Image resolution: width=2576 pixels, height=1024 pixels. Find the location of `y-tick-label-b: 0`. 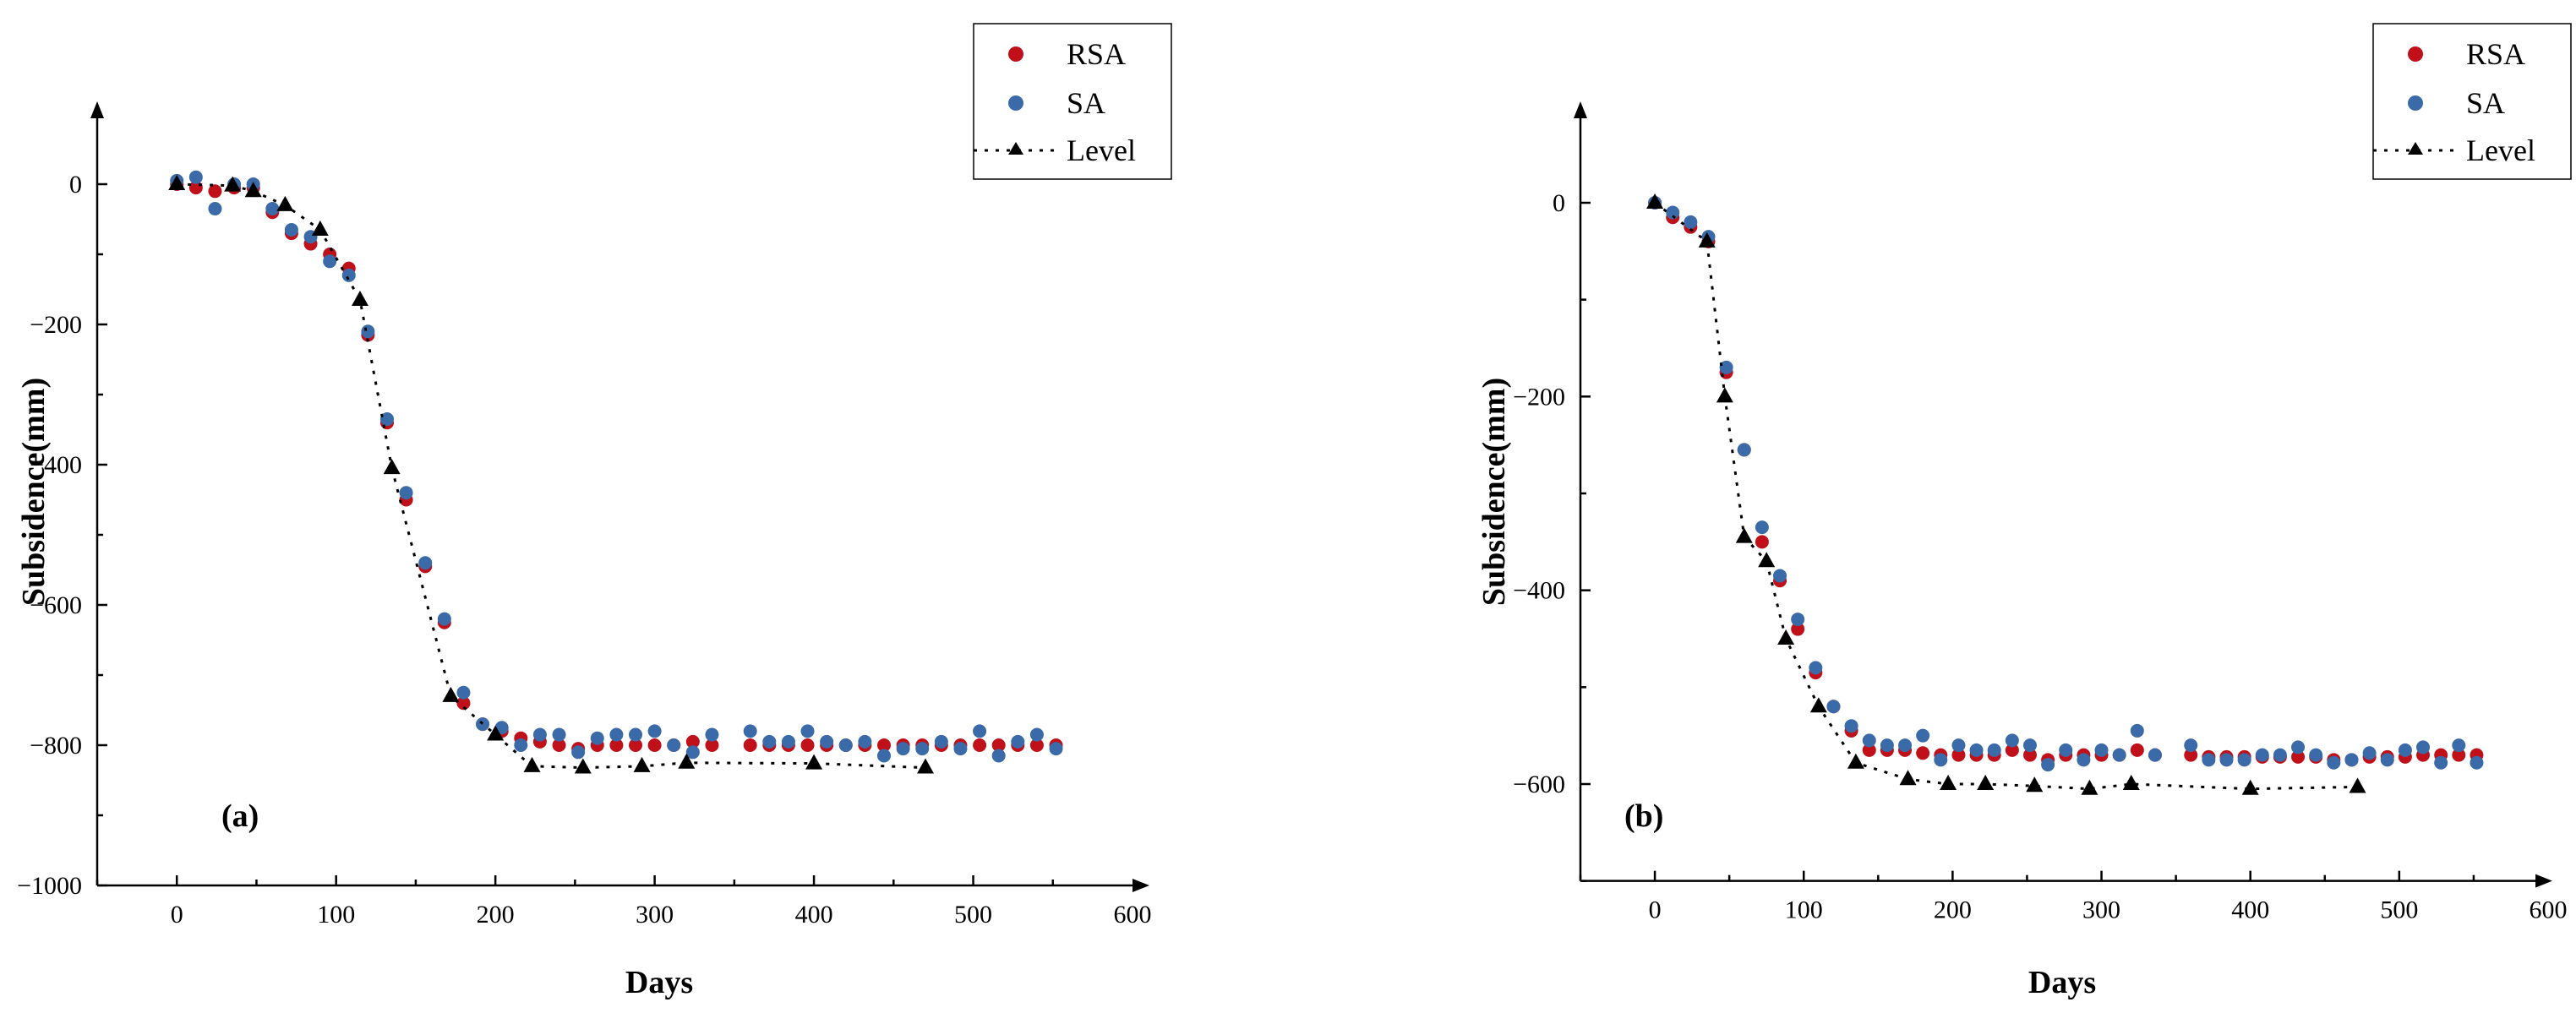

y-tick-label-b: 0 is located at coordinates (1559, 203).